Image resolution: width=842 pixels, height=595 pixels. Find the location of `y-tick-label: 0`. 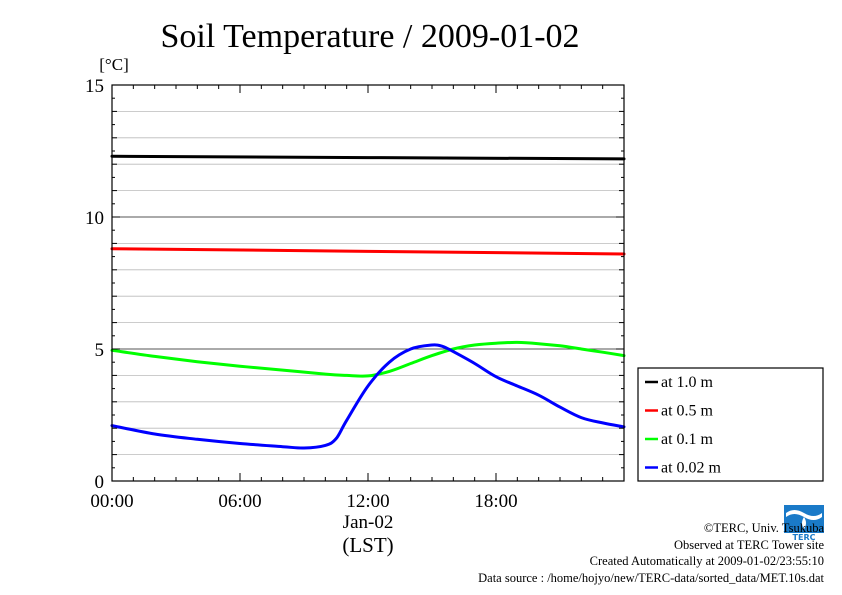

y-tick-label: 0 is located at coordinates (100, 482).